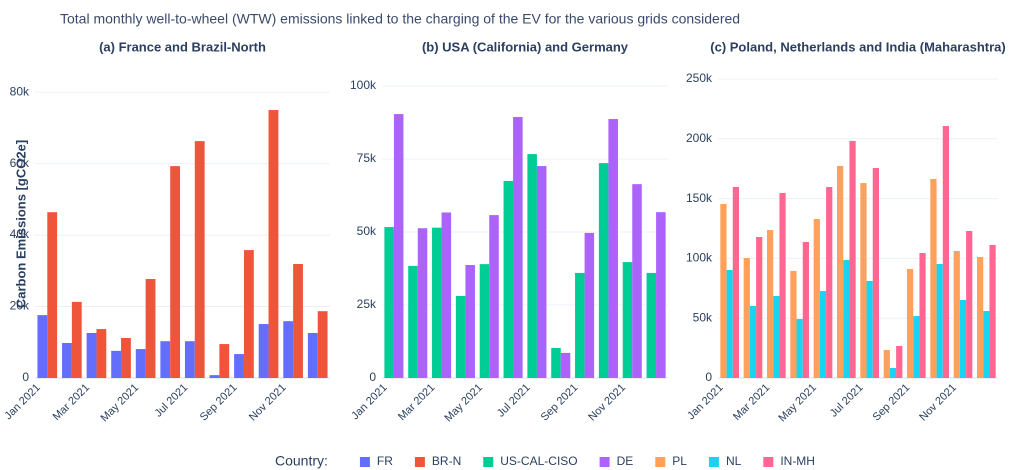 This screenshot has width=1019, height=470. Describe the element at coordinates (525, 46) in the screenshot. I see `subplot-title: (b) USA (California) and Germany` at that location.